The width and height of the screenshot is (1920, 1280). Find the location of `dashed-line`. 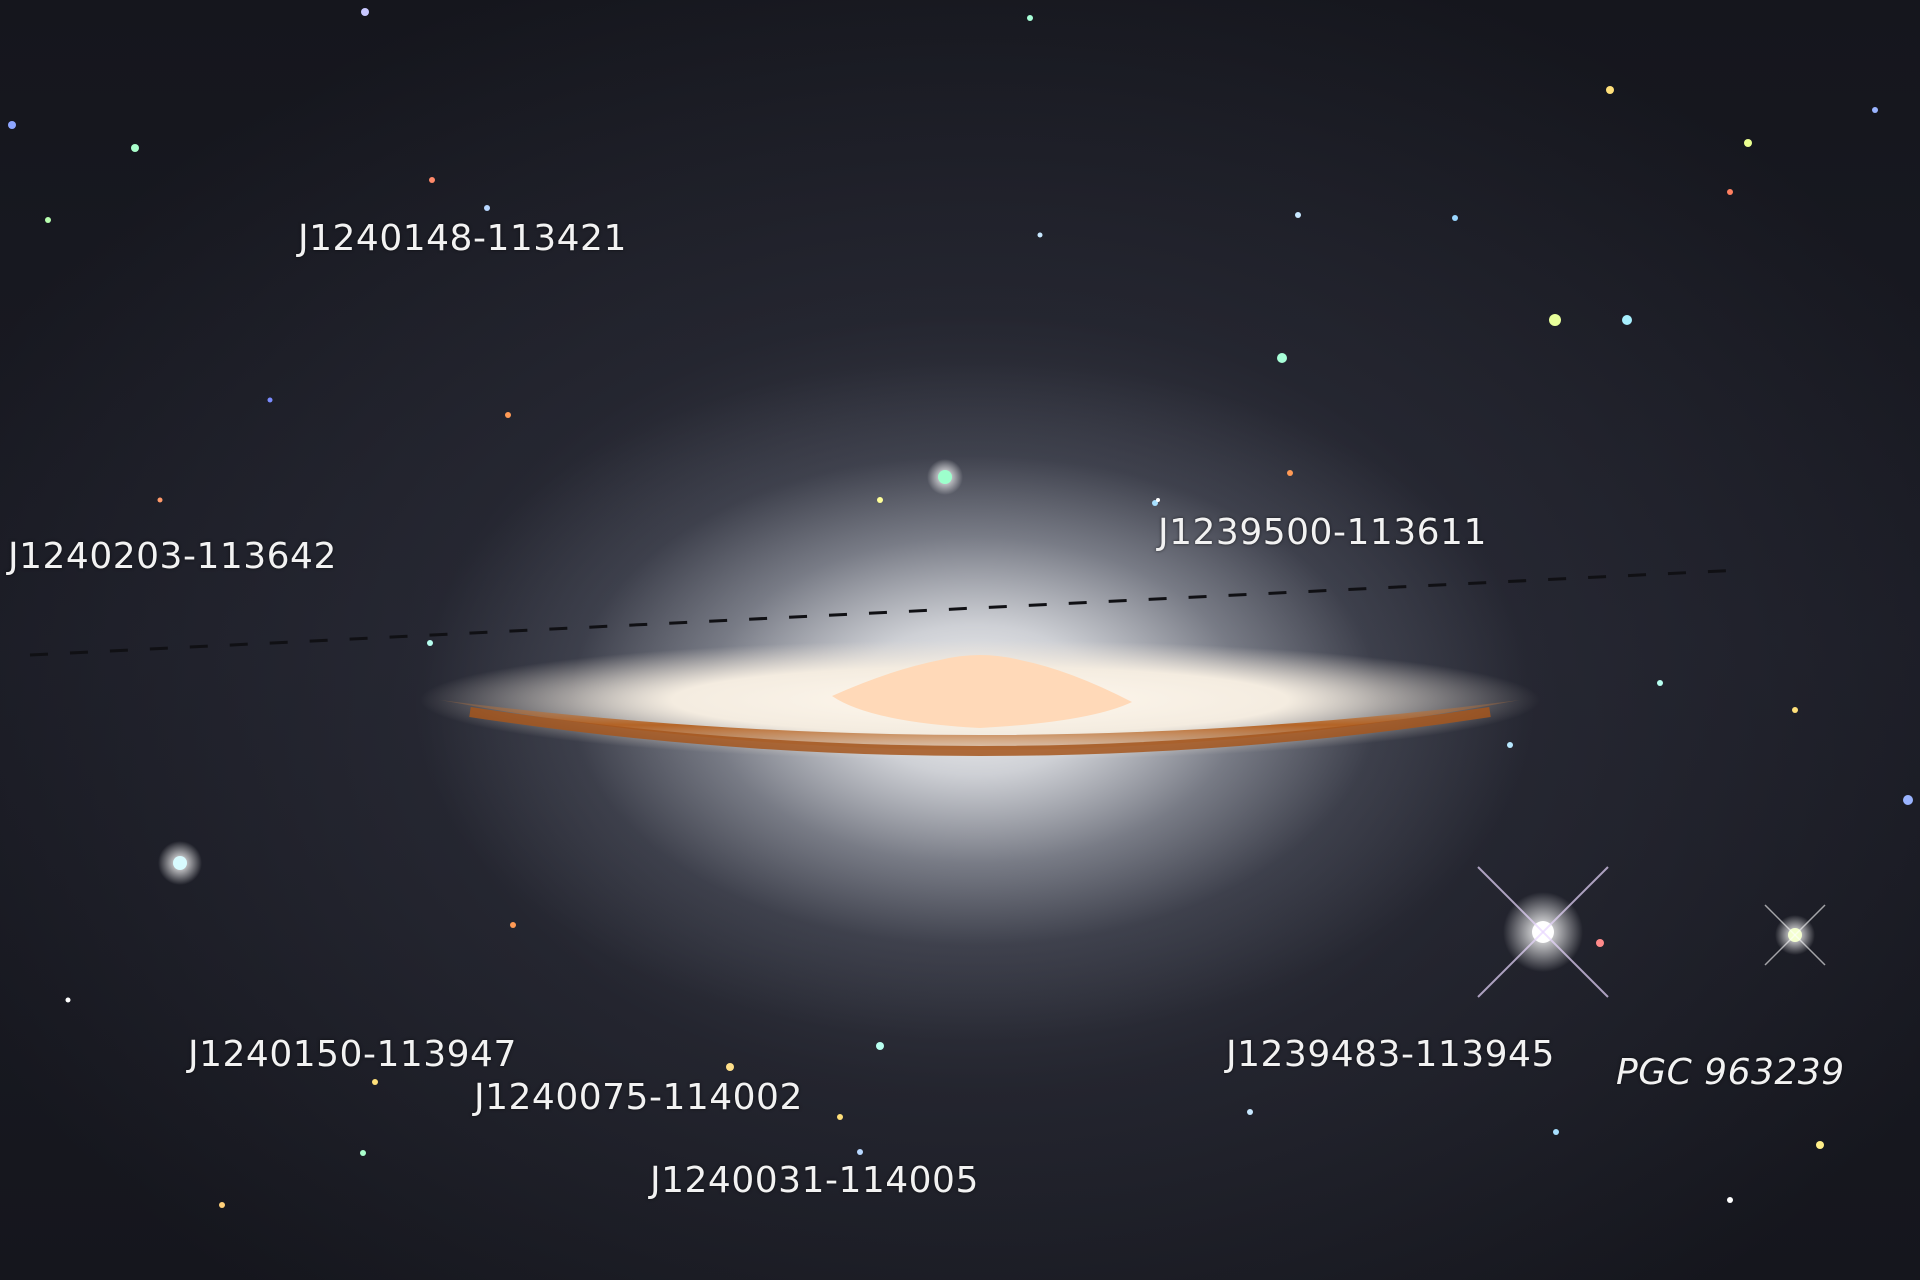

dashed-line is located at coordinates (885, 612).